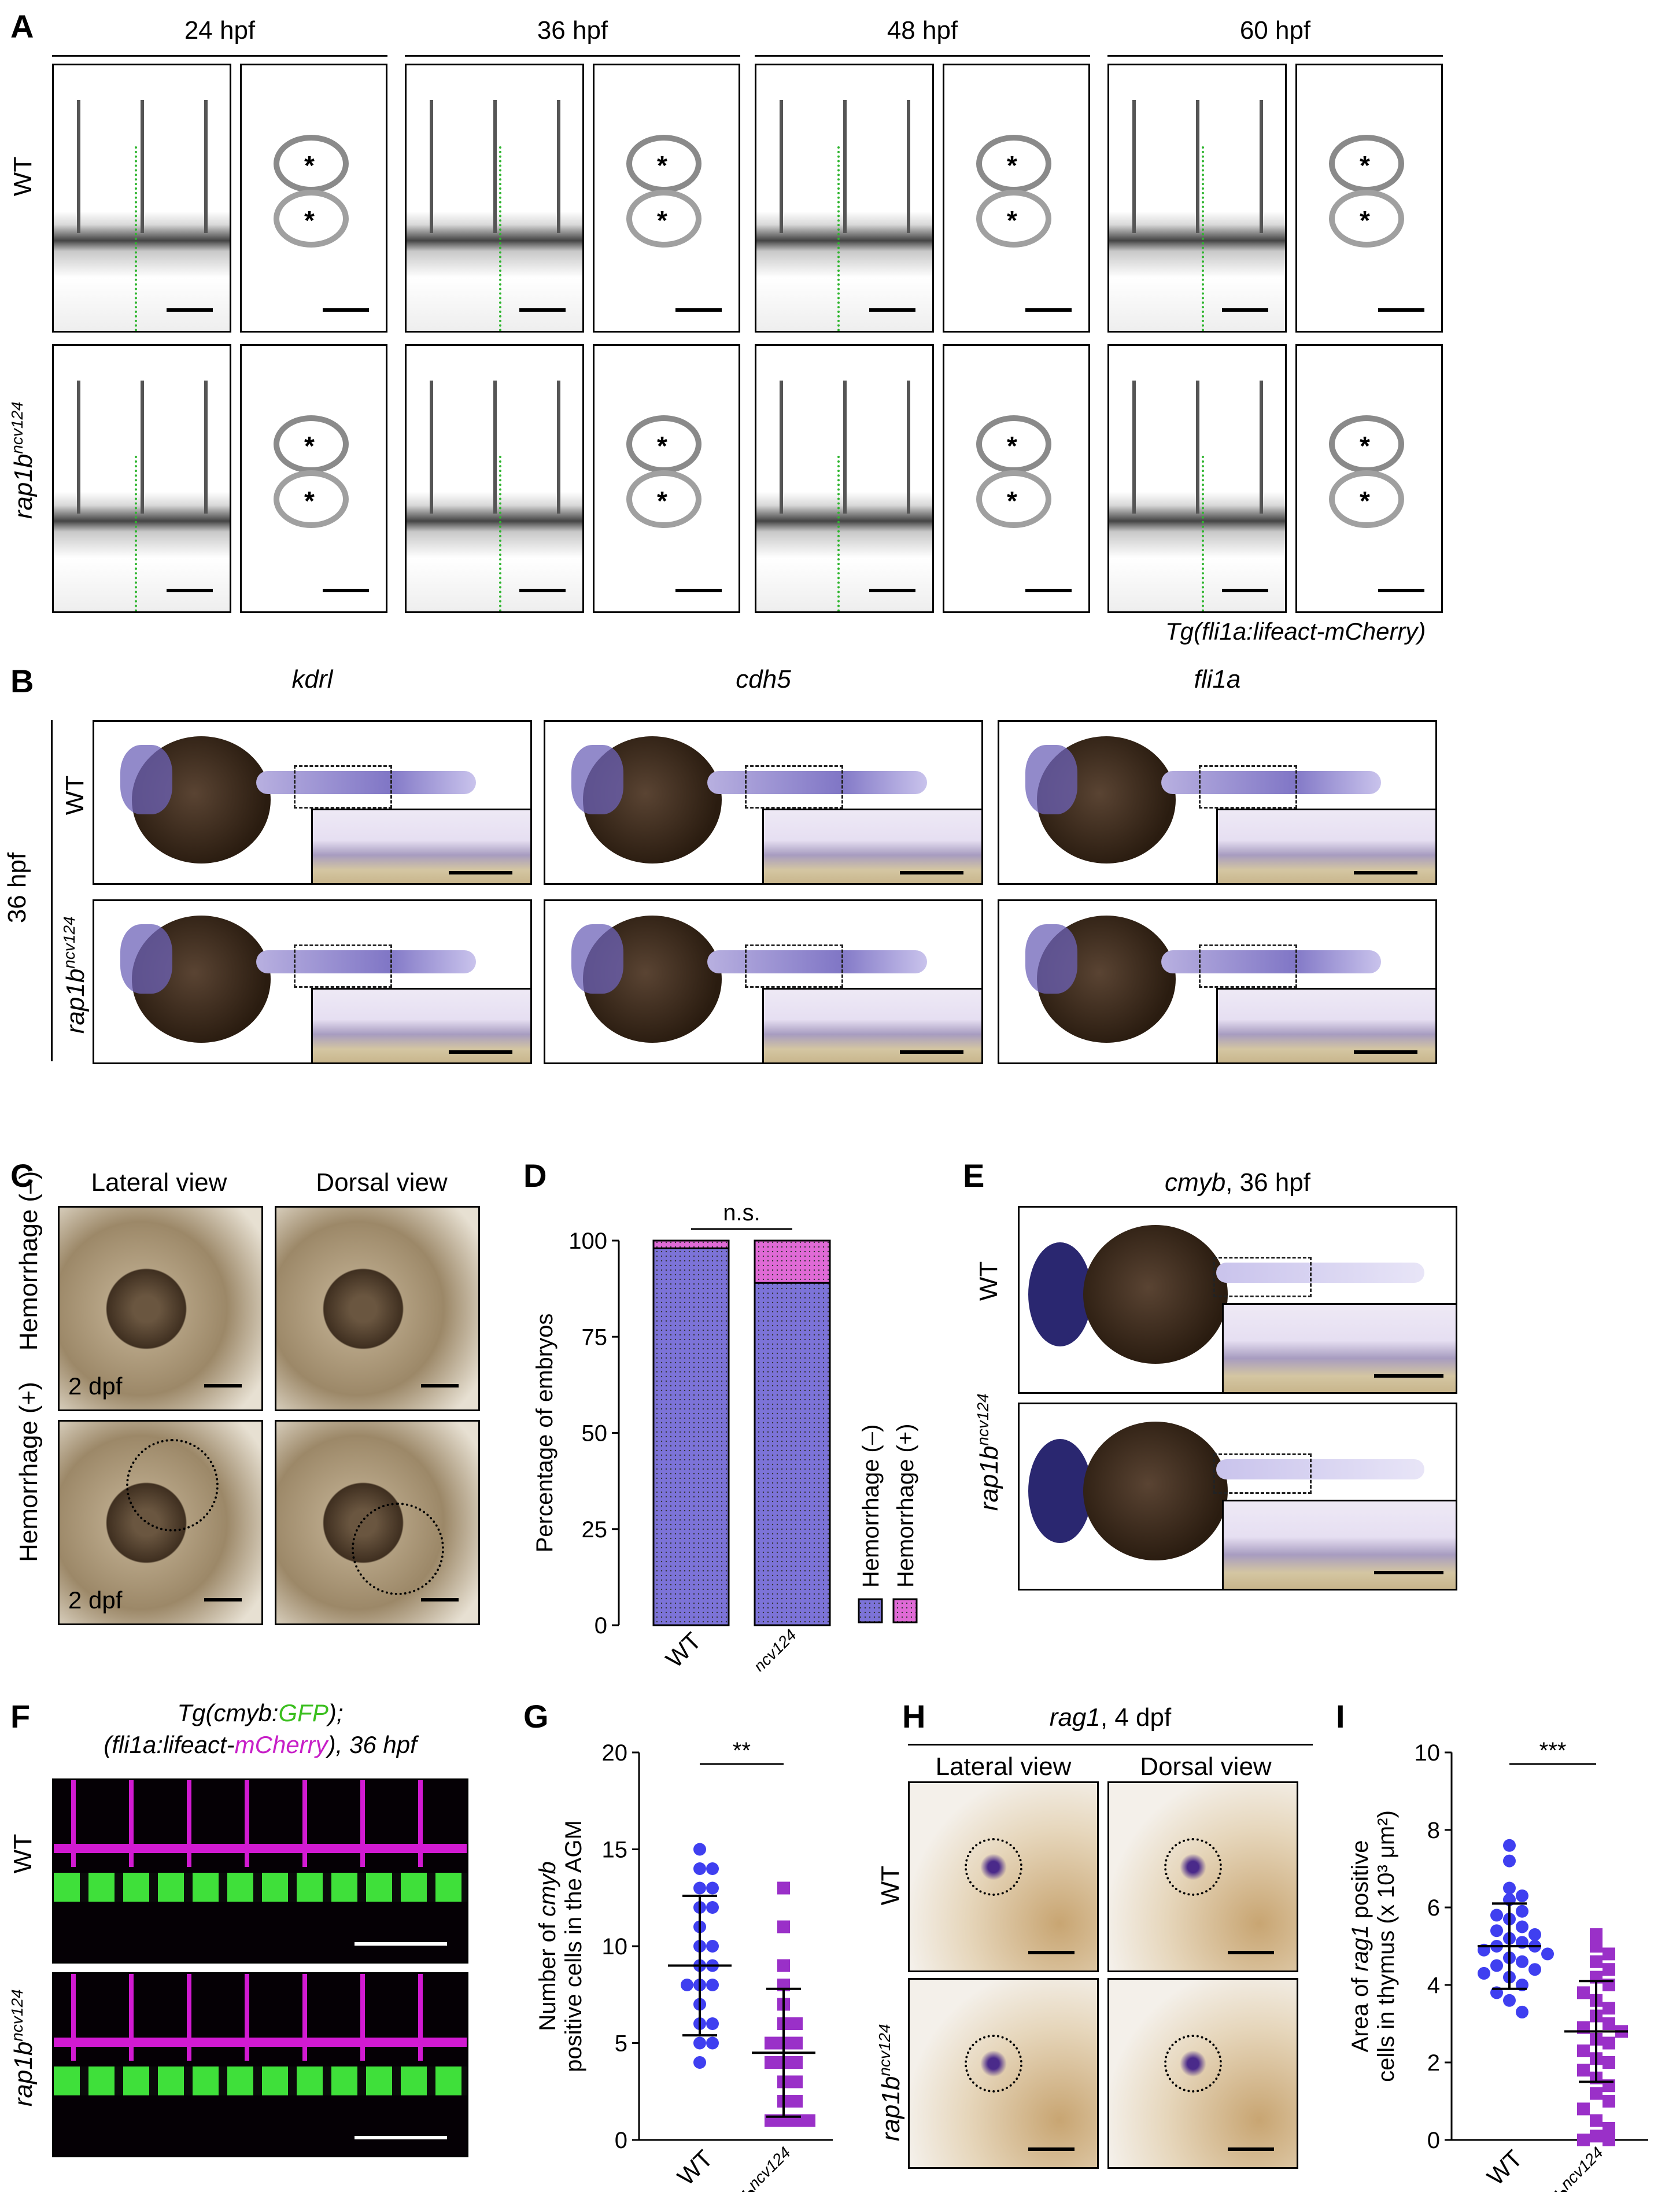 Image resolution: width=1680 pixels, height=2192 pixels. I want to click on panel-a-row-mutant: rap1bncv124, so click(23, 460).